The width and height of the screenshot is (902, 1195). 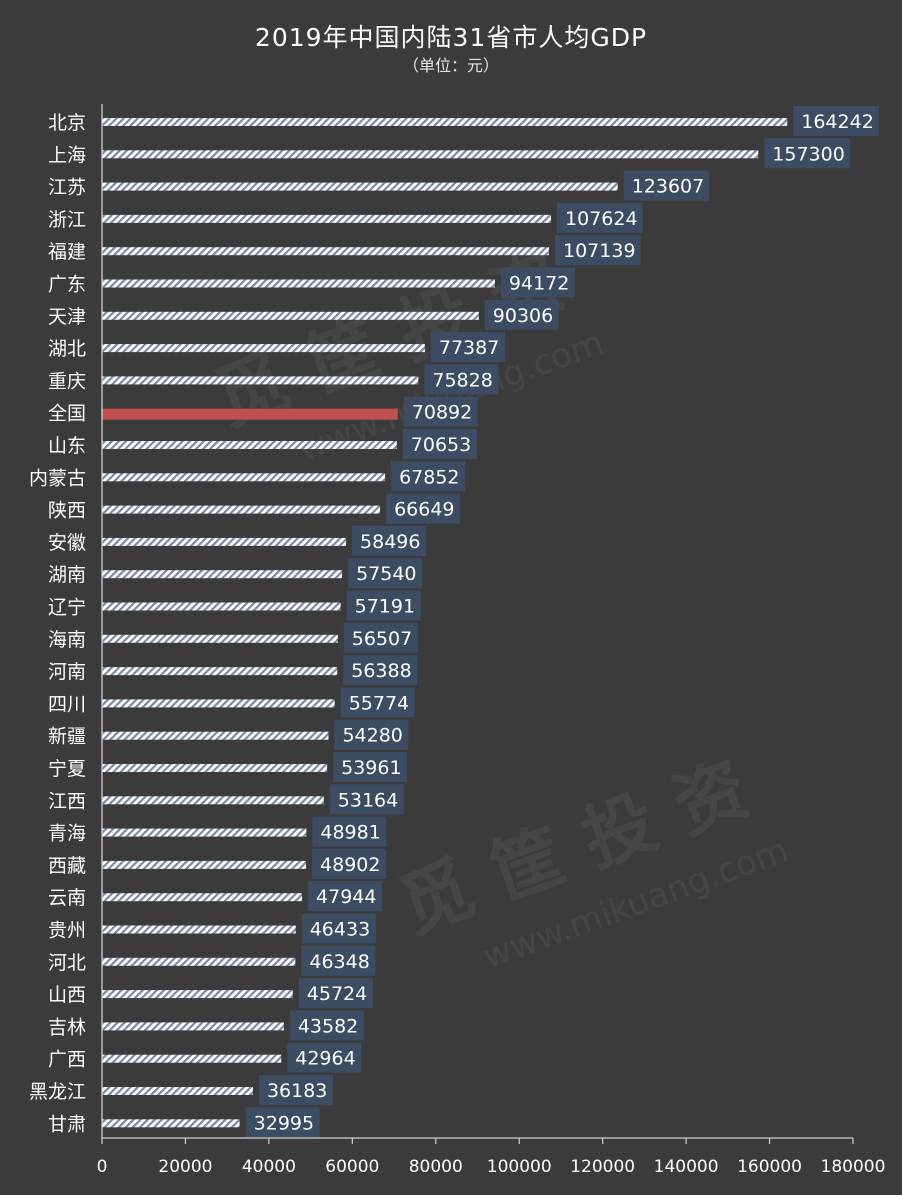 I want to click on category-label: 新疆, so click(x=67, y=737).